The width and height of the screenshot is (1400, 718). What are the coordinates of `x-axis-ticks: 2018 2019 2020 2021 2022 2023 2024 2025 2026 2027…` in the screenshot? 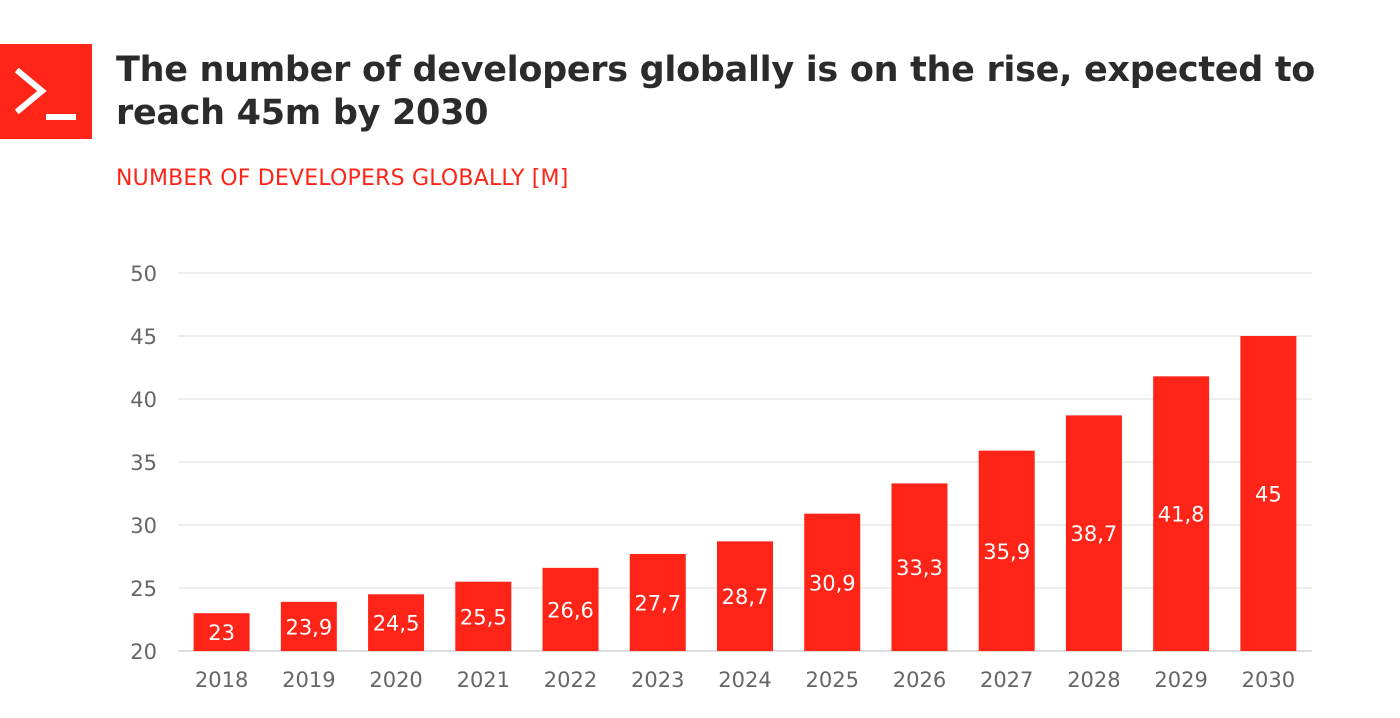 It's located at (745, 680).